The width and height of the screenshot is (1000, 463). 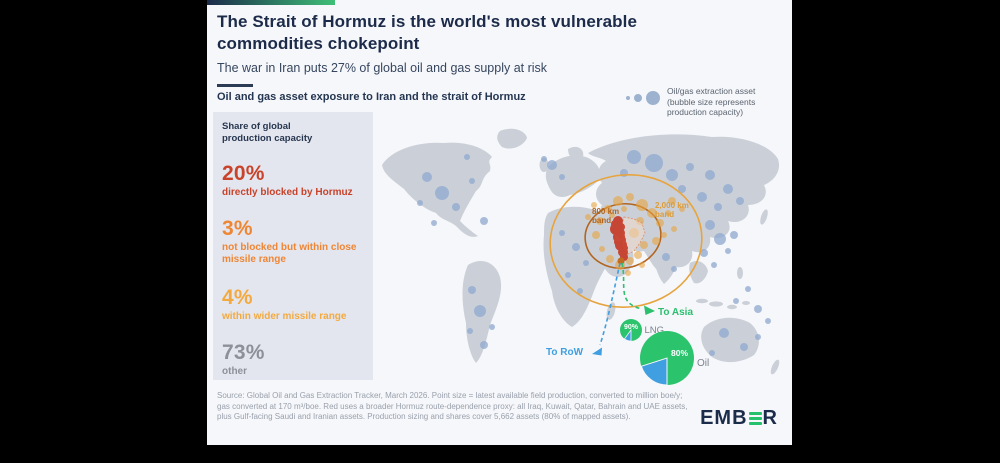 I want to click on brand-gradient-bar, so click(x=271, y=2).